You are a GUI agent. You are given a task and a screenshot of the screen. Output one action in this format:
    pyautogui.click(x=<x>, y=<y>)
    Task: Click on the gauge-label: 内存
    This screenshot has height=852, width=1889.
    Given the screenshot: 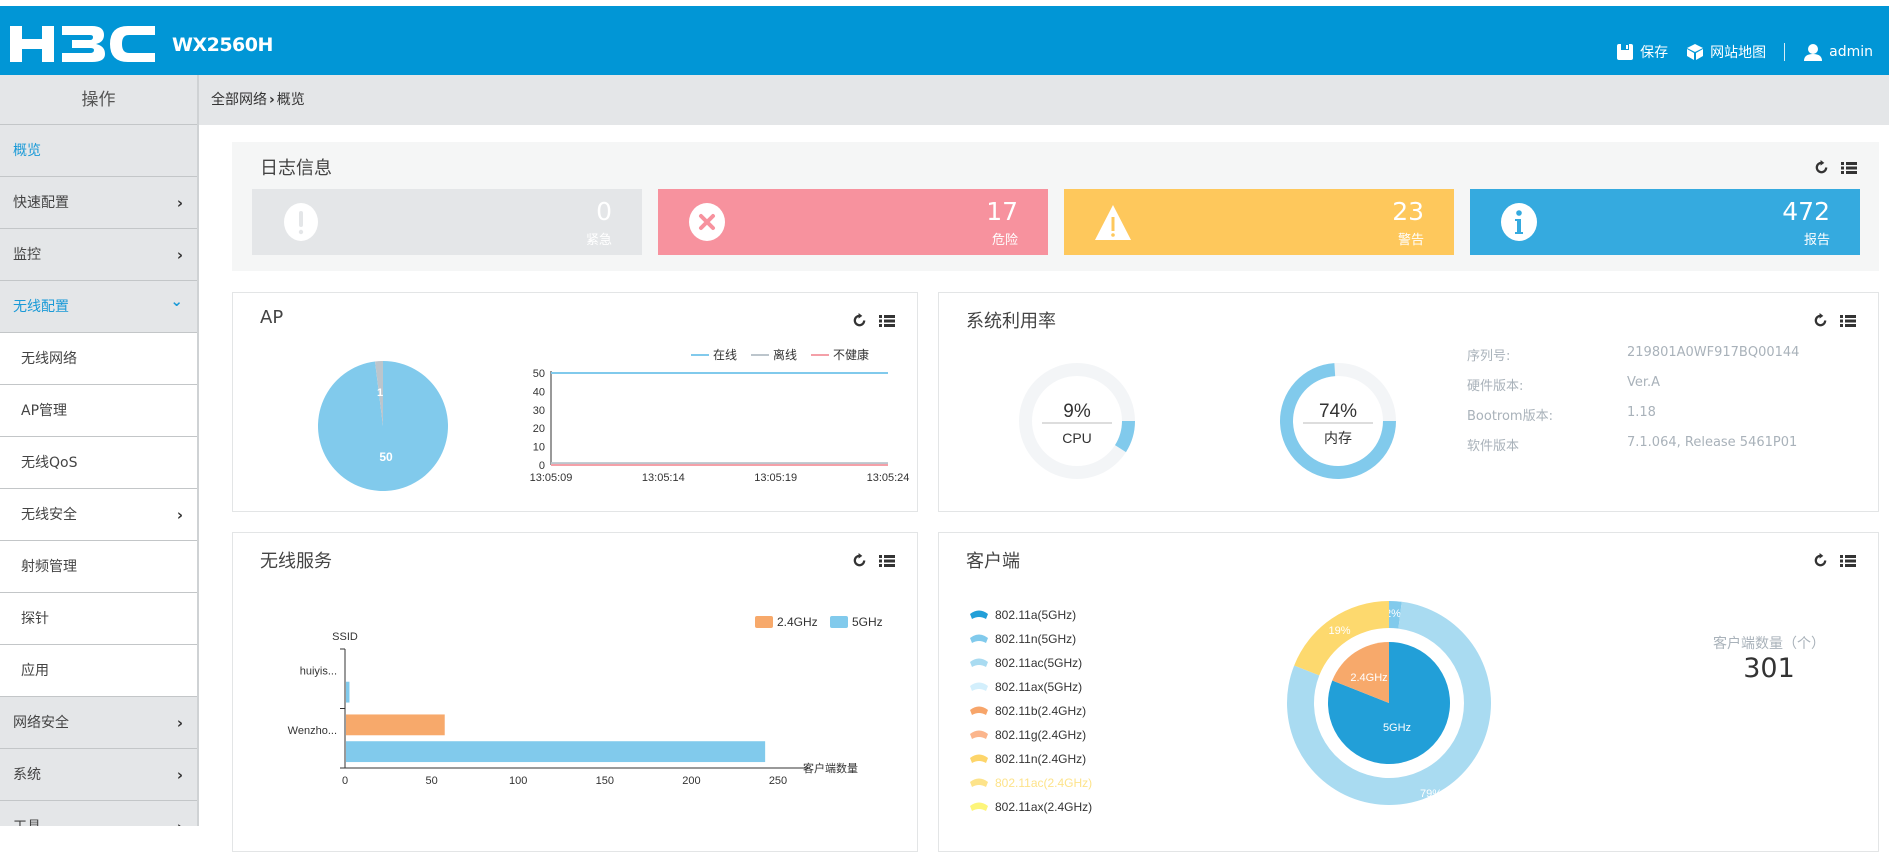 What is the action you would take?
    pyautogui.click(x=1338, y=438)
    